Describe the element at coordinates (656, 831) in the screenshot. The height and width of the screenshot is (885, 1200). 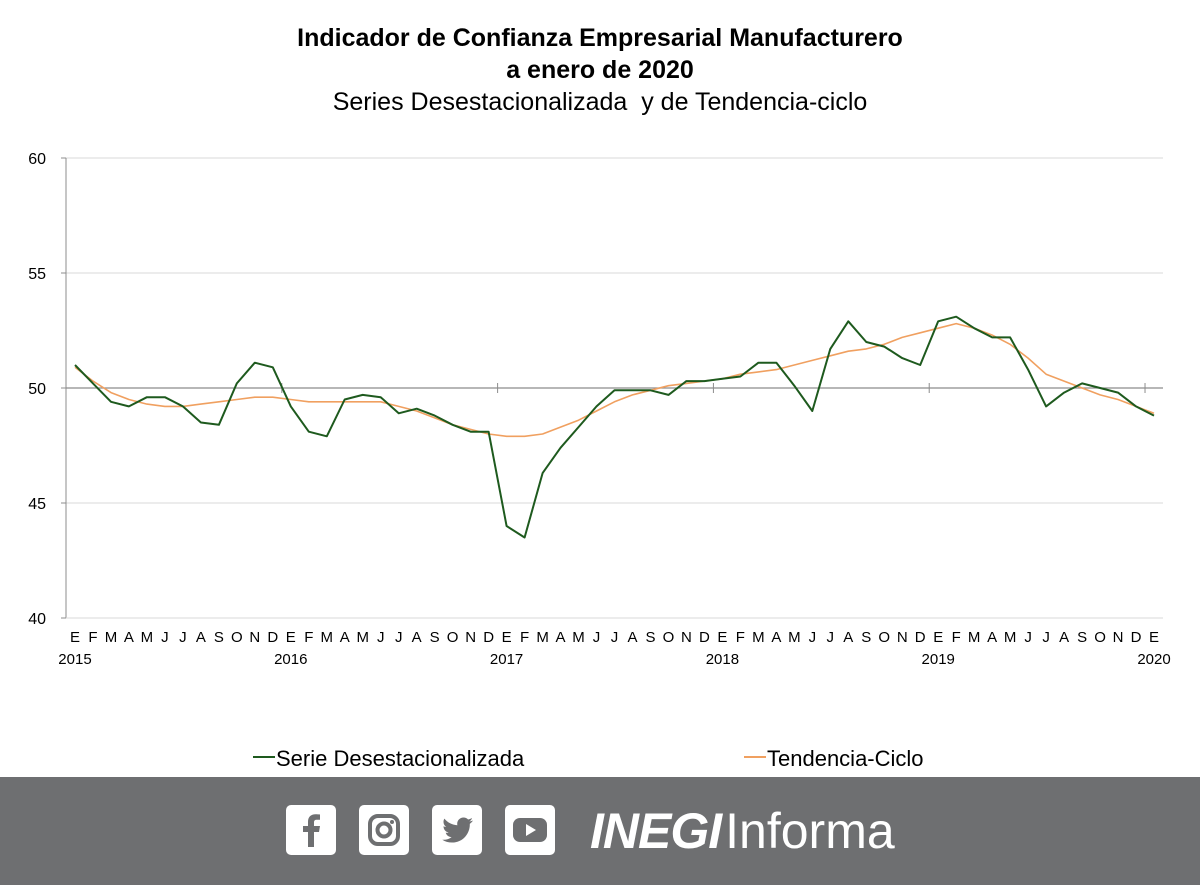
I see `brand-inegi: INEGI` at that location.